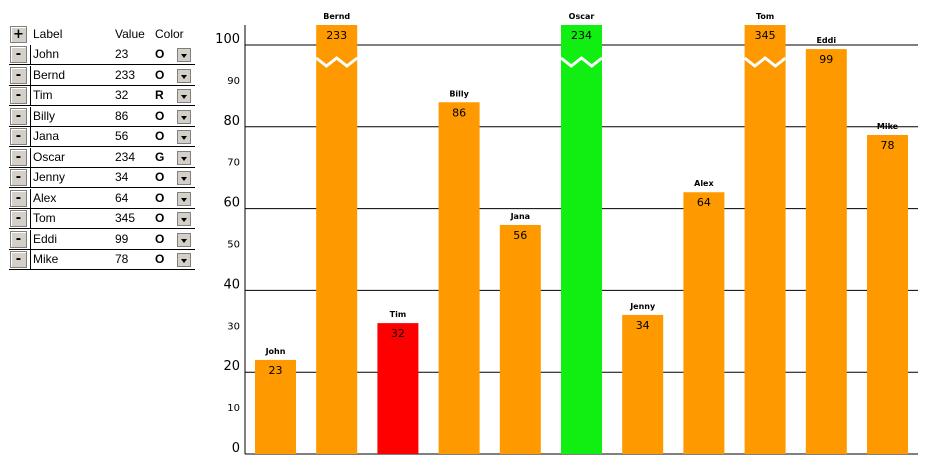 Image resolution: width=937 pixels, height=475 pixels. What do you see at coordinates (122, 259) in the screenshot?
I see `row-value-input: 78` at bounding box center [122, 259].